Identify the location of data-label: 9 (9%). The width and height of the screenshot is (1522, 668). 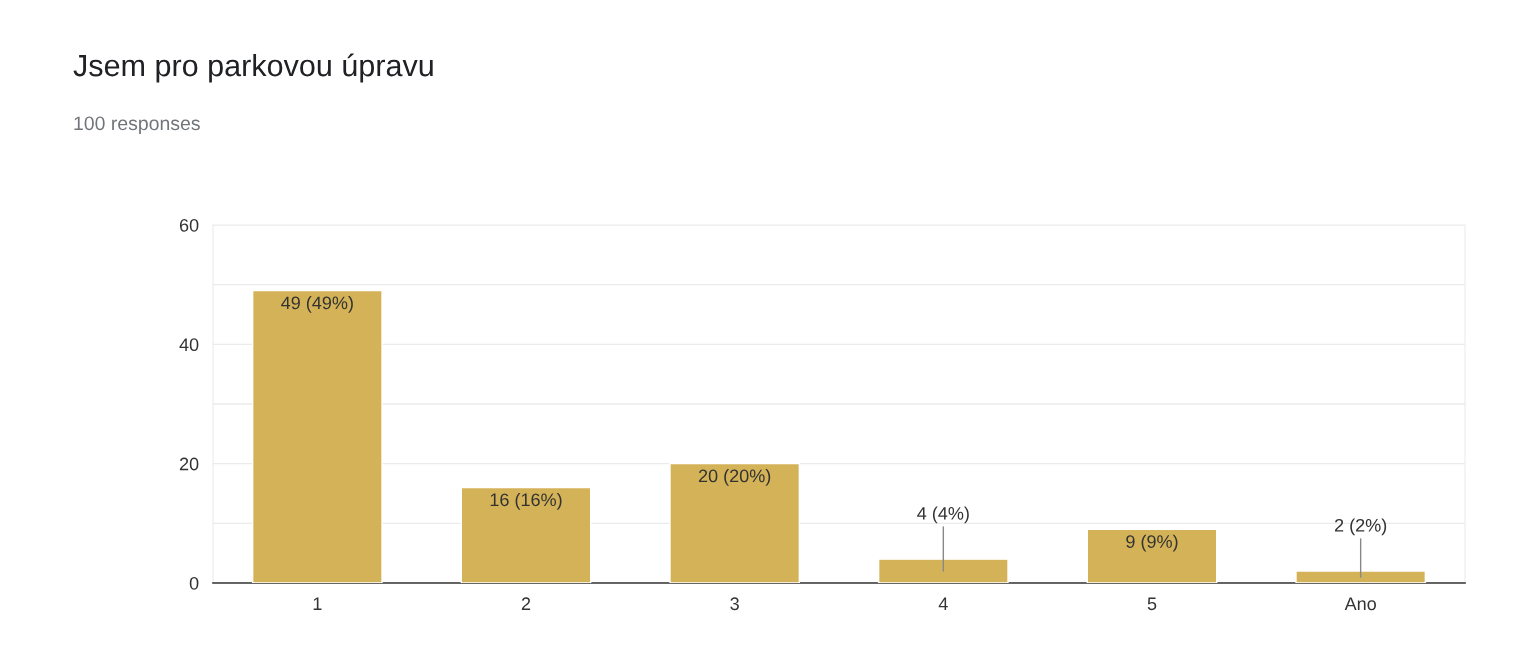
(1152, 543).